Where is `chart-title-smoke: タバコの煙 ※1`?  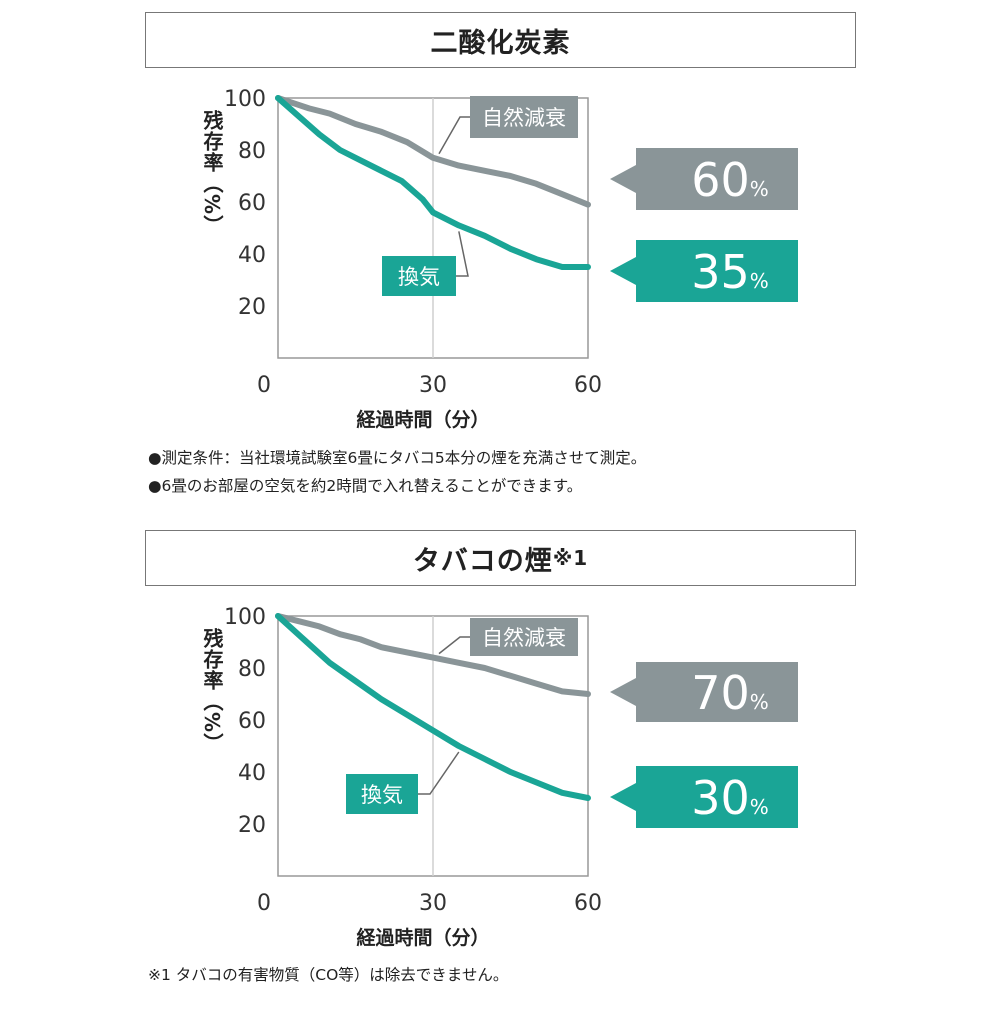
chart-title-smoke: タバコの煙 ※1 is located at coordinates (500, 558).